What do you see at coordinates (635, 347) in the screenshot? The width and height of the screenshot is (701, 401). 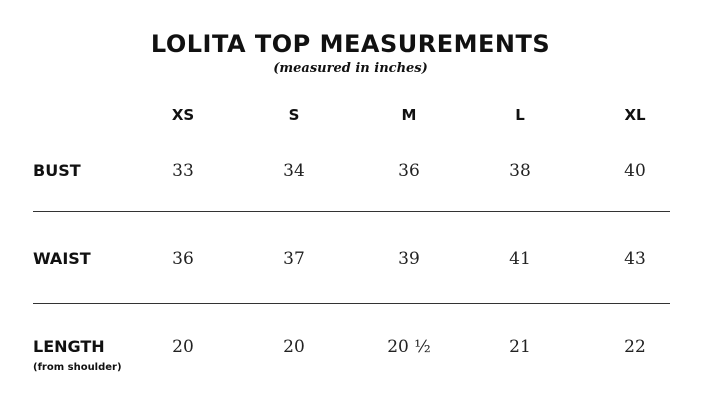 I see `cell: 22` at bounding box center [635, 347].